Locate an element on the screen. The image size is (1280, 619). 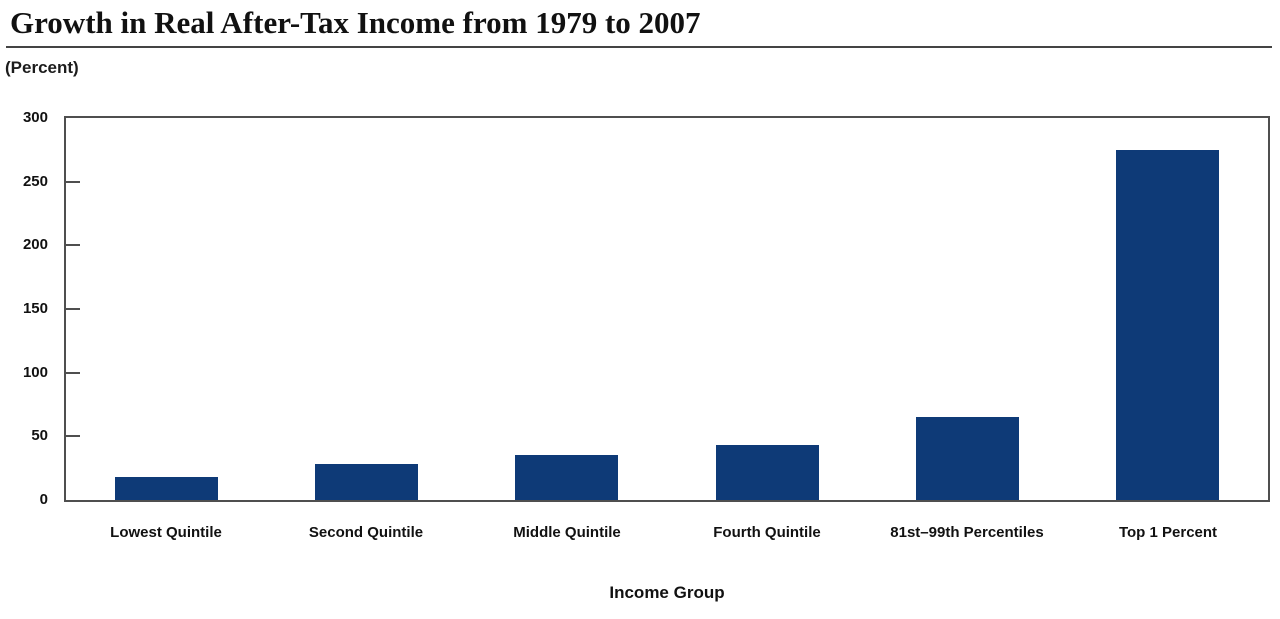
y-tick-label: 50 is located at coordinates (39, 435).